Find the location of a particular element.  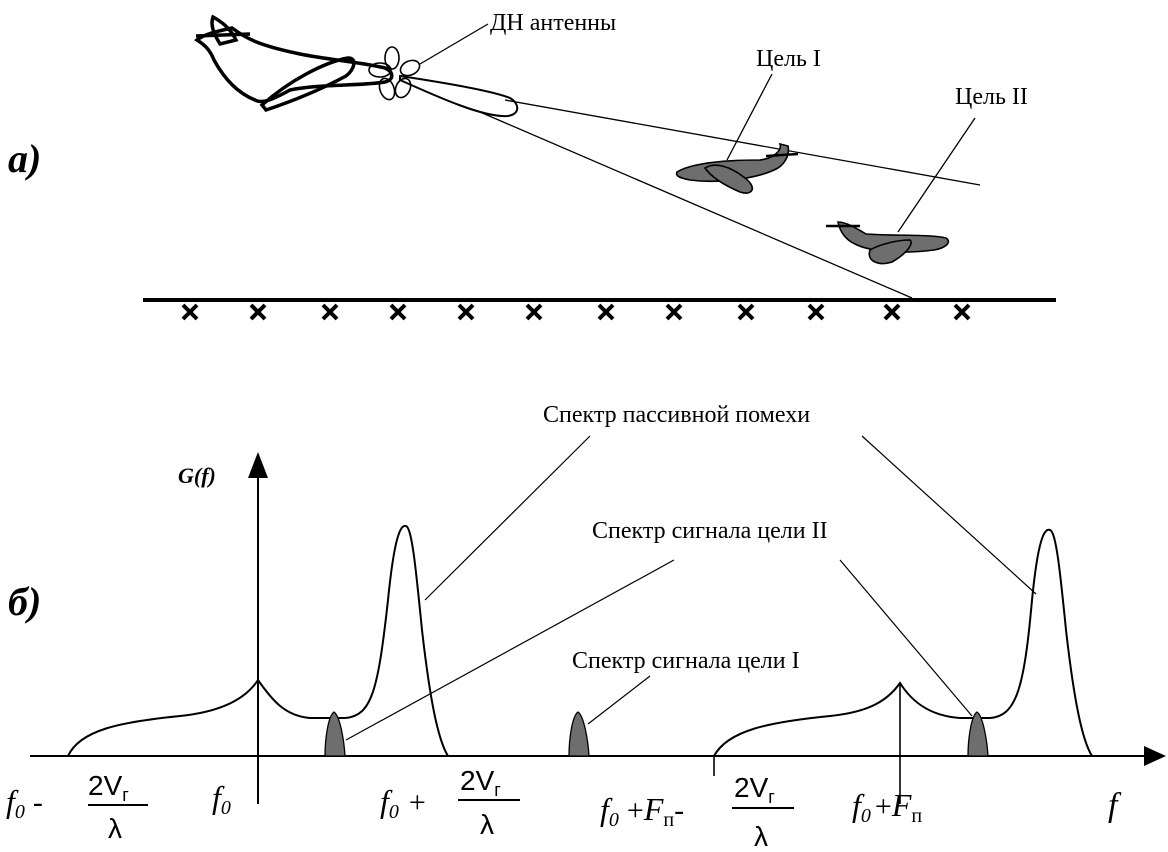

tick5-F: F is located at coordinates (901, 805).